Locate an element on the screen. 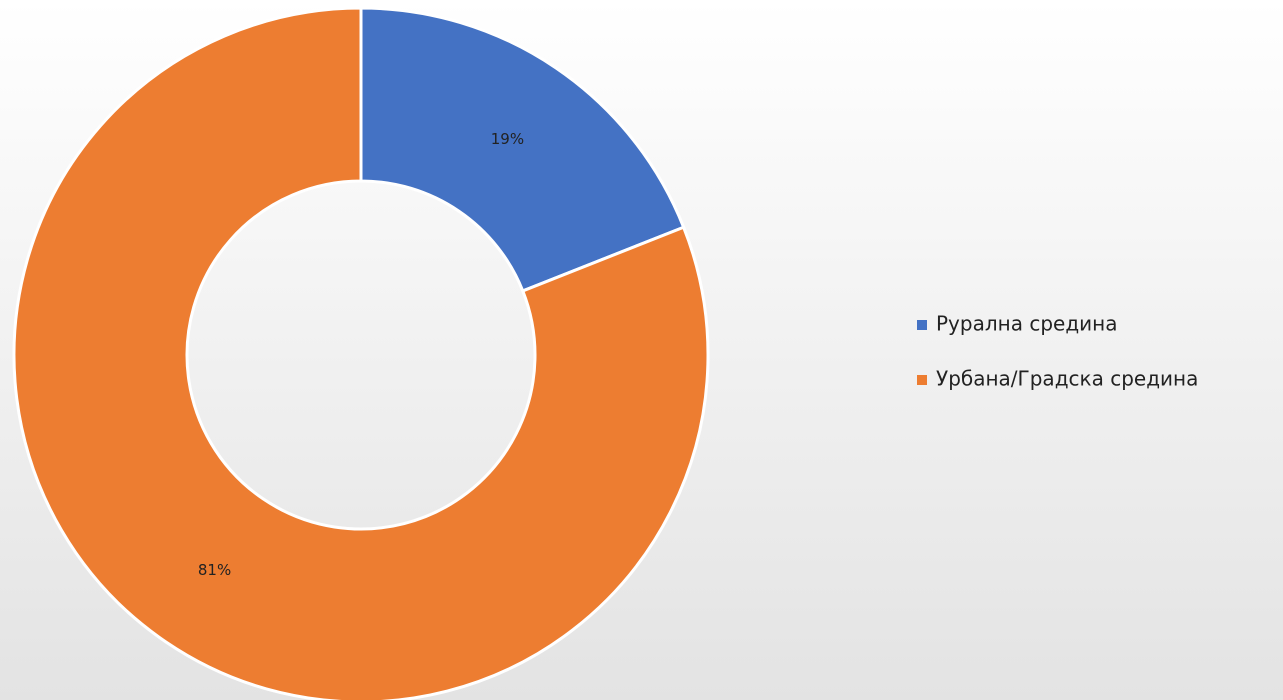 The width and height of the screenshot is (1283, 700). data-label: 19% is located at coordinates (507, 139).